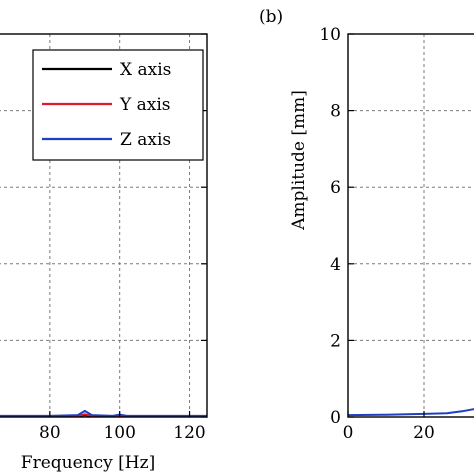  I want to click on y-tick-label: 8, so click(335, 112).